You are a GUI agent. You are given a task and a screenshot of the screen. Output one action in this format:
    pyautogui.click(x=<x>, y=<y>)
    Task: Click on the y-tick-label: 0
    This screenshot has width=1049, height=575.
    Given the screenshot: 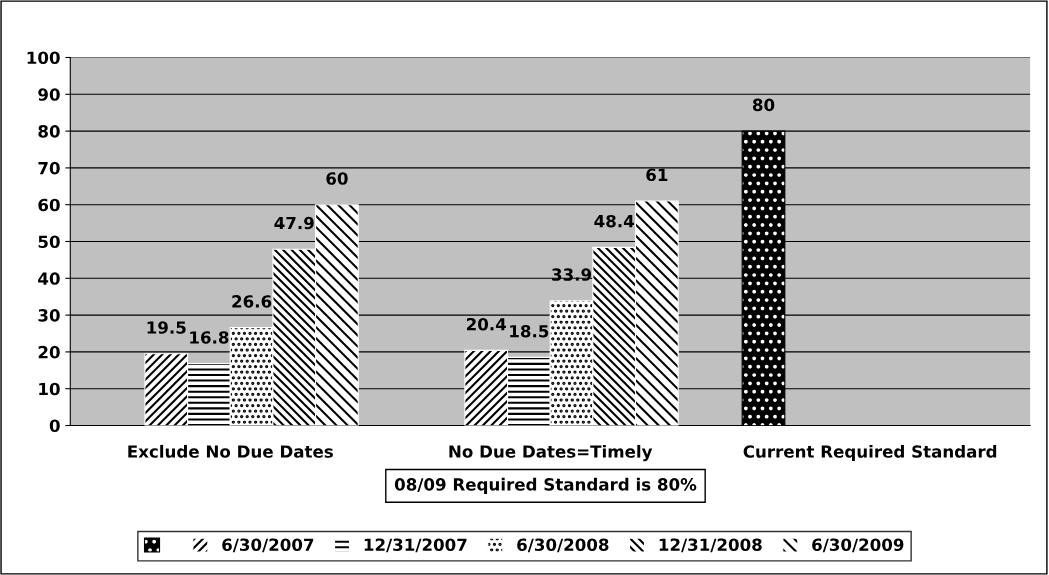 What is the action you would take?
    pyautogui.click(x=54, y=426)
    